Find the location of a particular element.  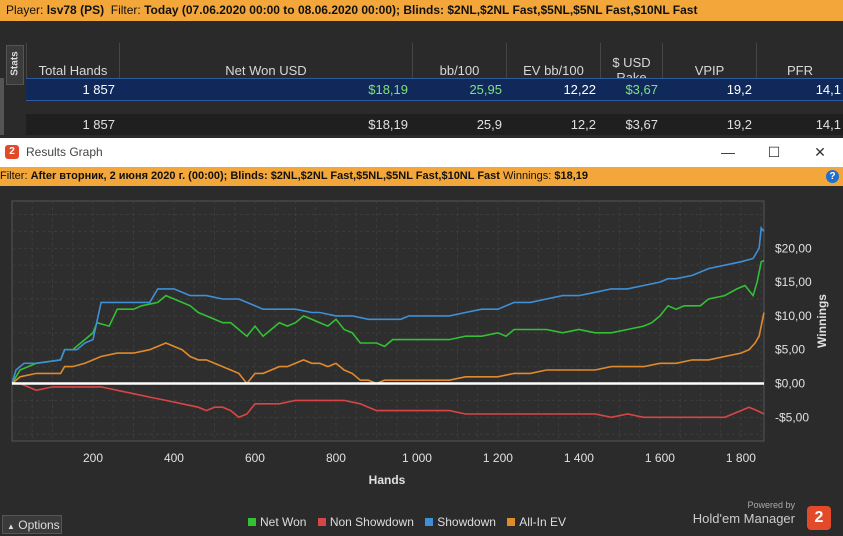

y-tick-label: $15,00 is located at coordinates (793, 282).